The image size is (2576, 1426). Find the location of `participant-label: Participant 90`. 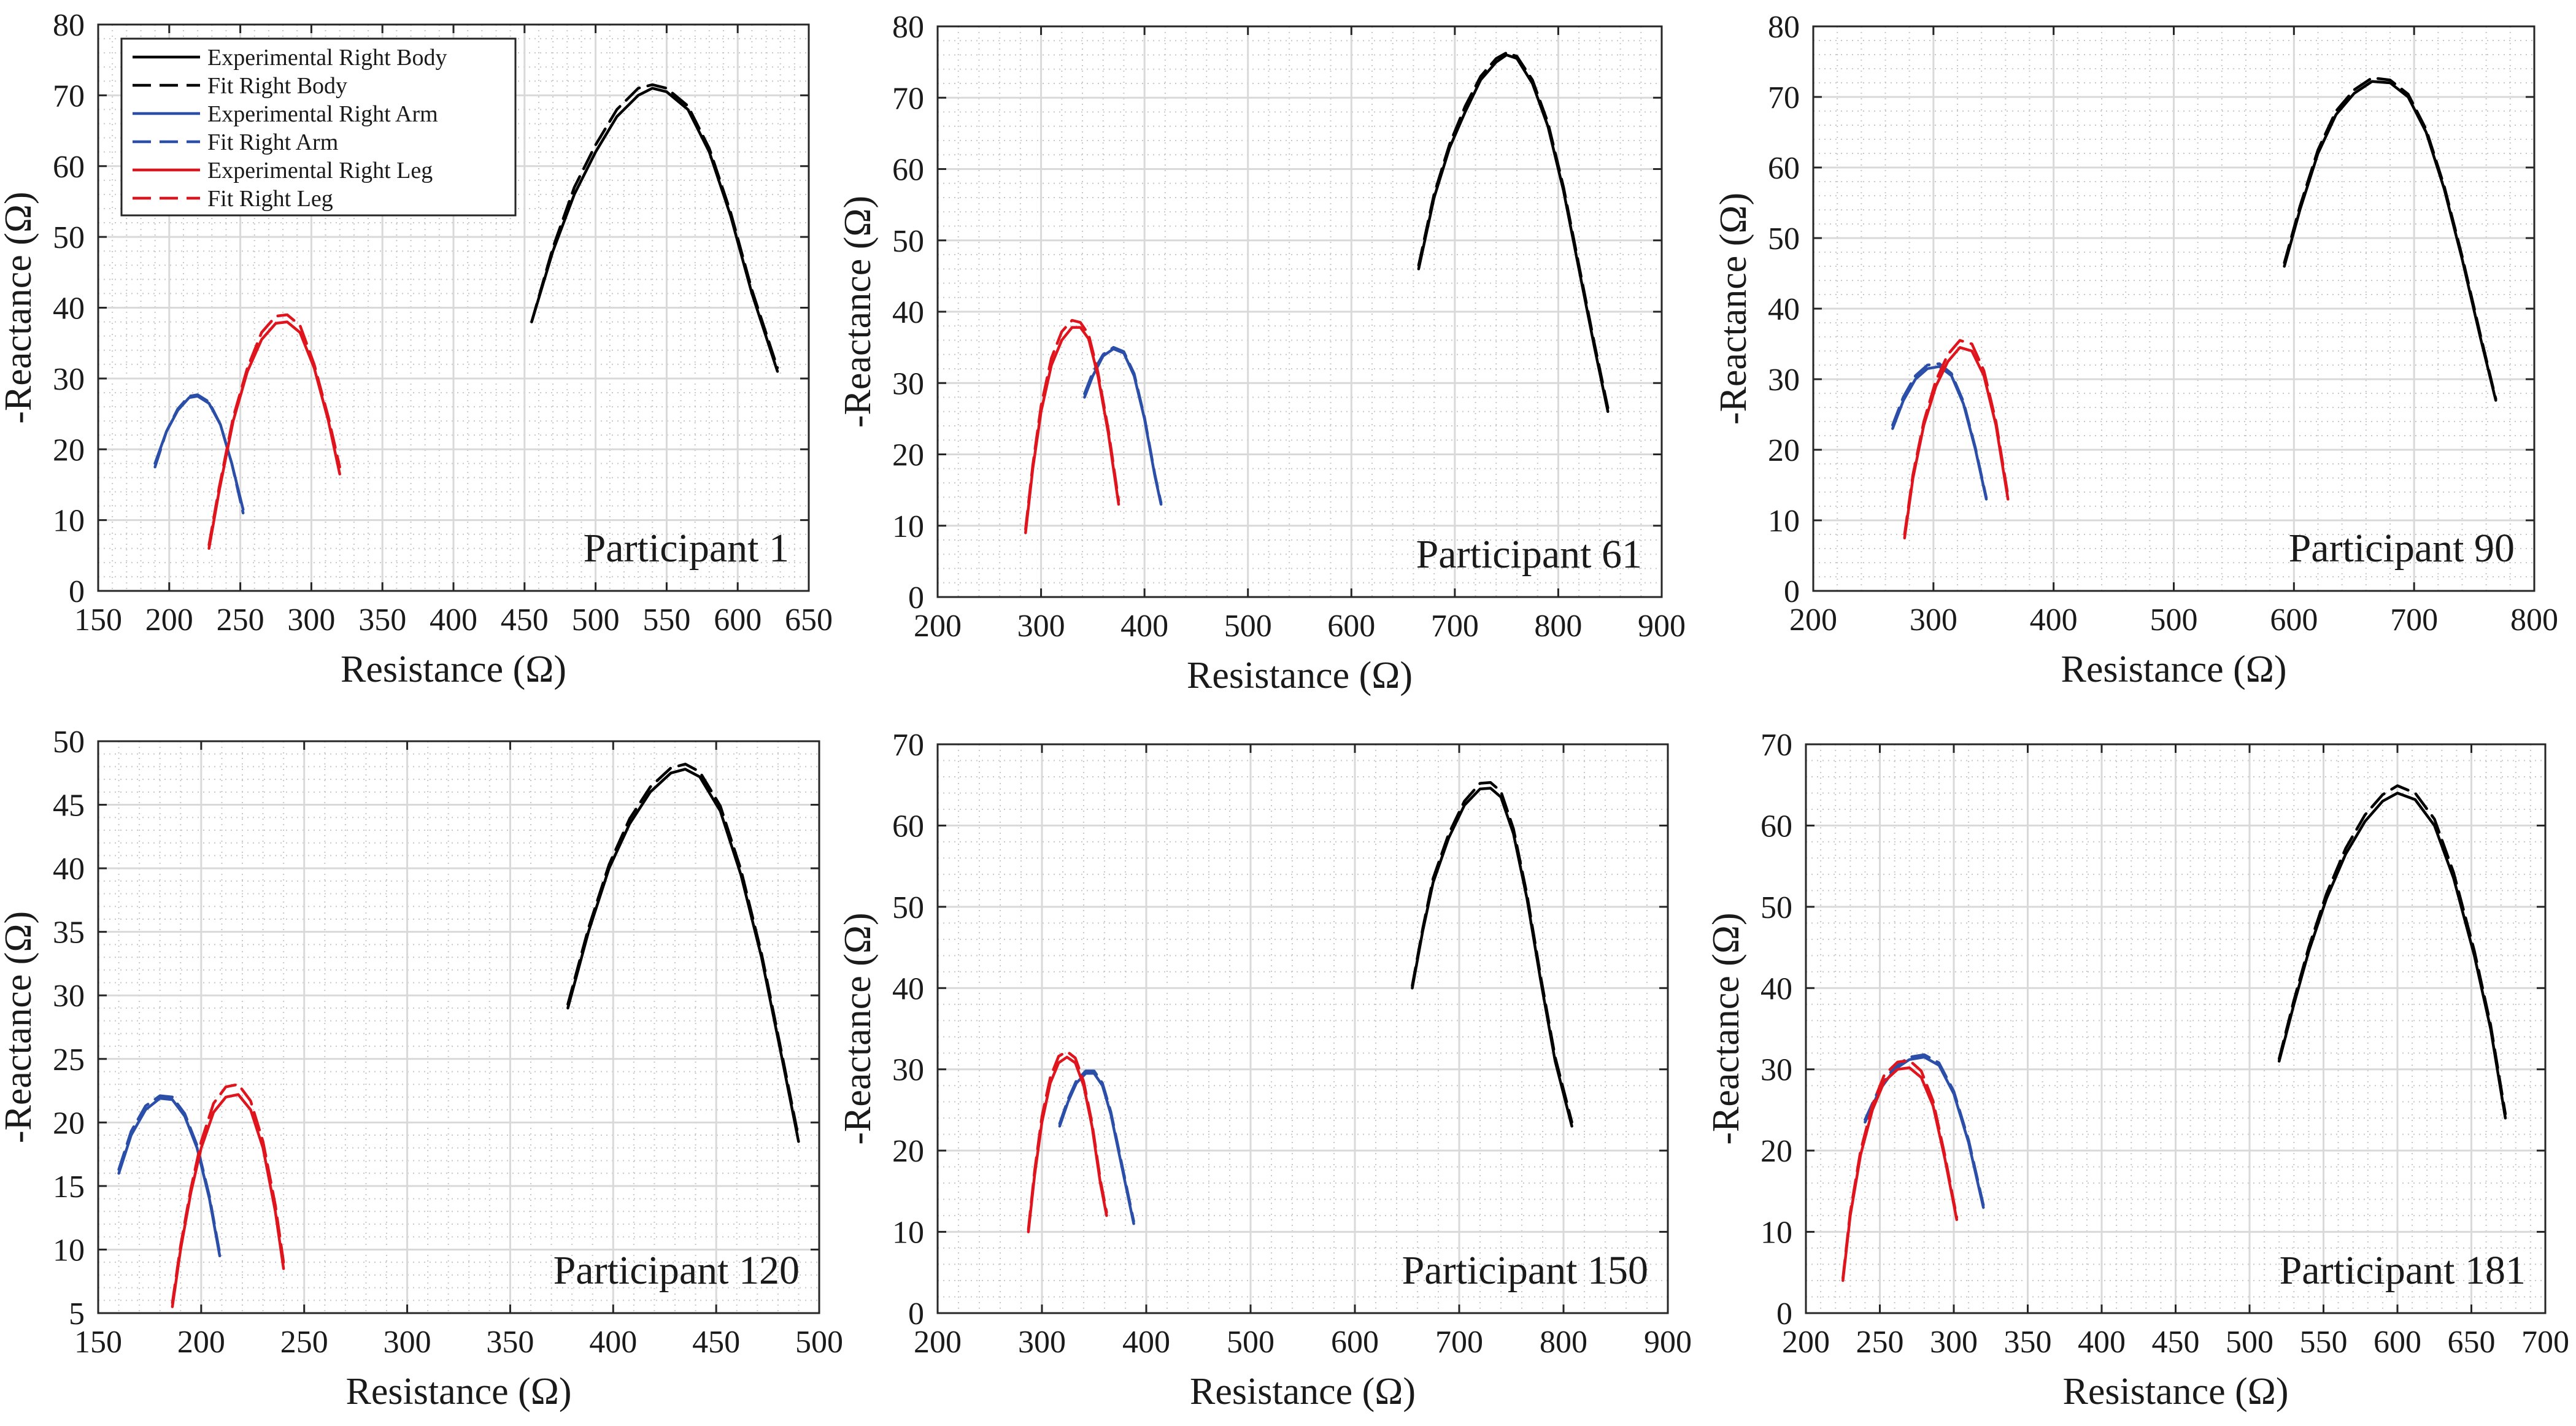

participant-label: Participant 90 is located at coordinates (2402, 548).